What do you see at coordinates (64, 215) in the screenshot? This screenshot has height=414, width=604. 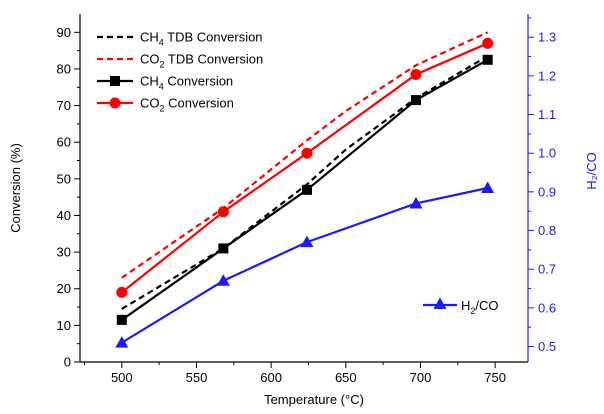 I see `y-tick-label: 40` at bounding box center [64, 215].